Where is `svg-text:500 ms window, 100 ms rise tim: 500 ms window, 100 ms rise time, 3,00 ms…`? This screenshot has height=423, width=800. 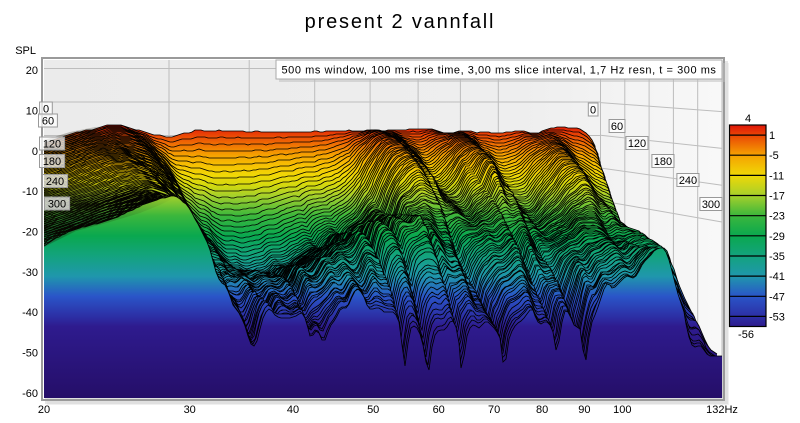 svg-text:500 ms window, 100 ms rise tim: 500 ms window, 100 ms rise time, 3,00 ms… is located at coordinates (499, 71).